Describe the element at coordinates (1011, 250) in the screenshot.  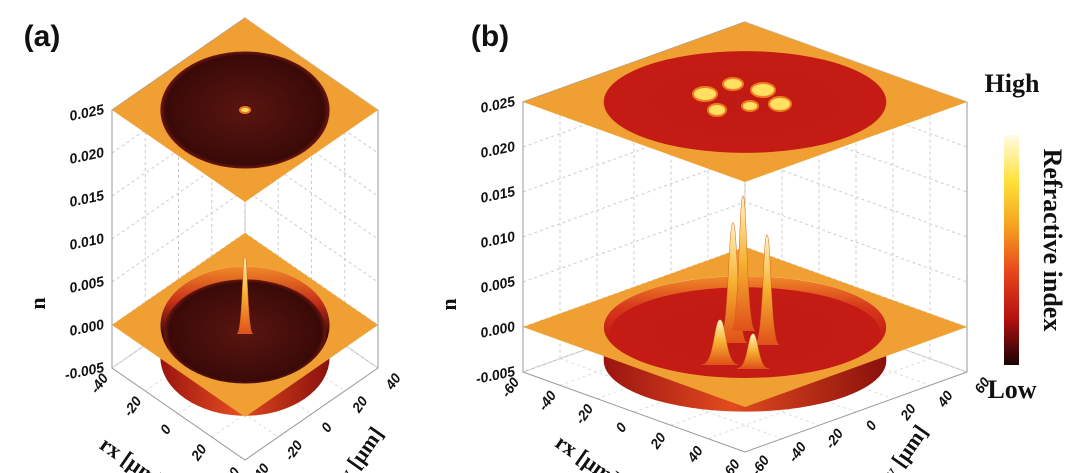
I see `colorbar` at that location.